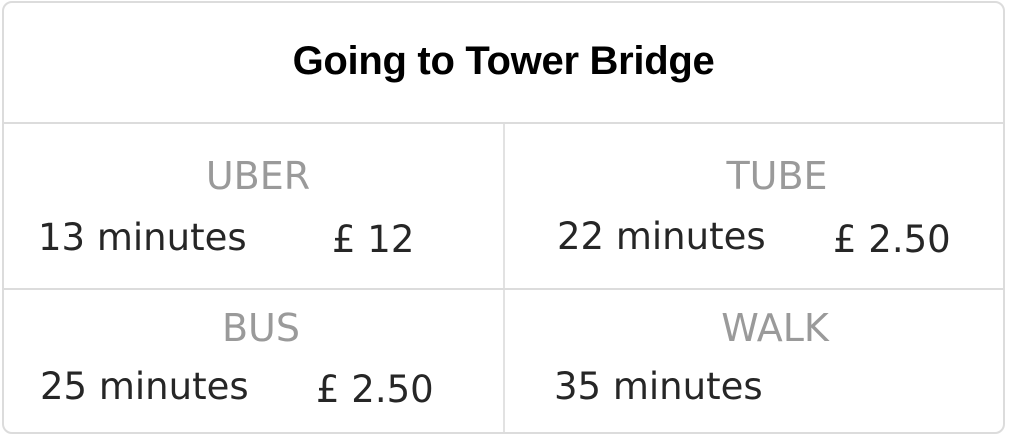 Image resolution: width=1011 pixels, height=438 pixels. What do you see at coordinates (504, 278) in the screenshot?
I see `vertical-divider` at bounding box center [504, 278].